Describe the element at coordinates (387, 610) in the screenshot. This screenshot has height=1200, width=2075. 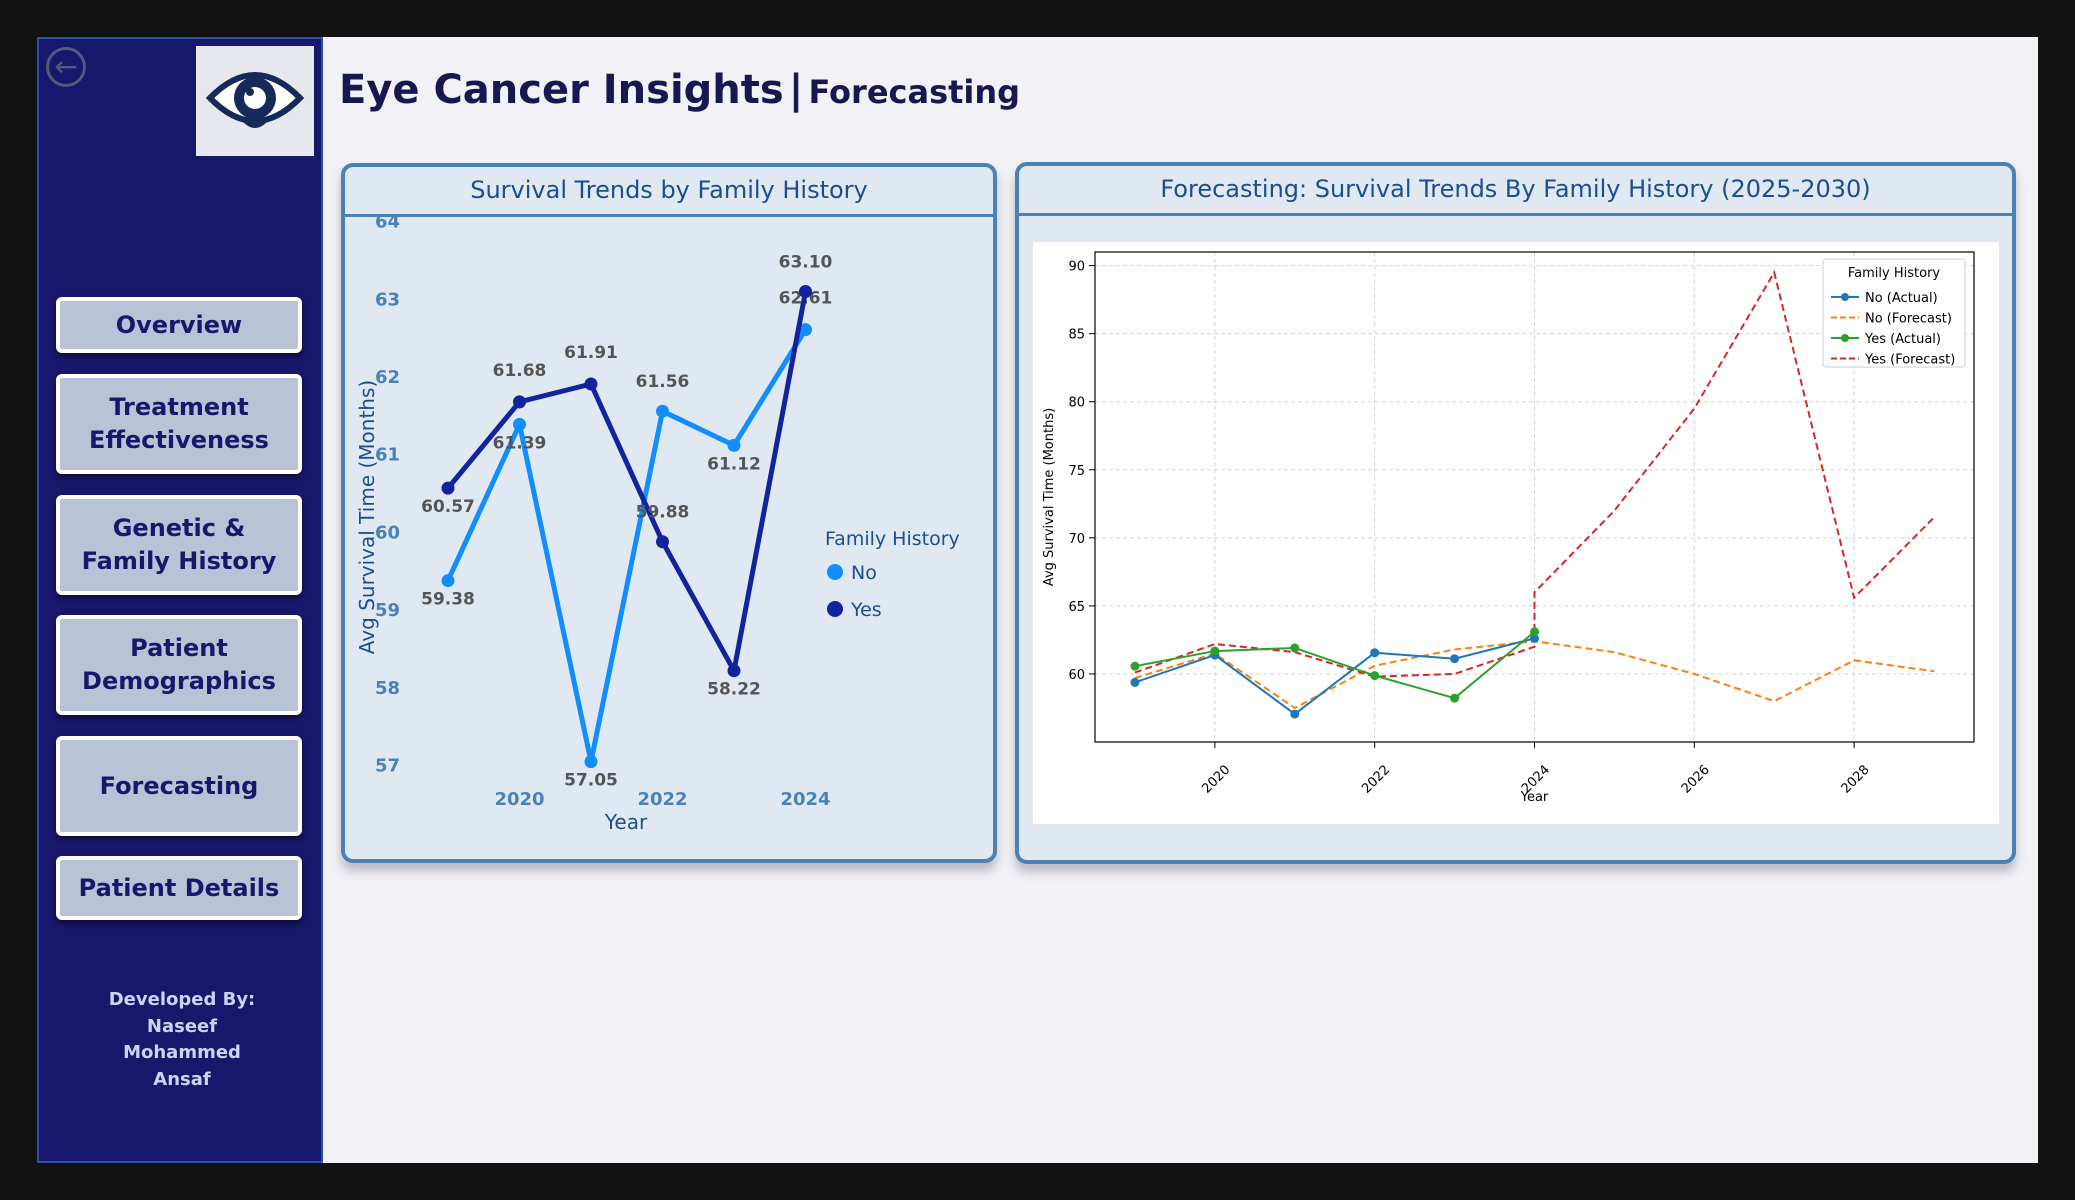
I see `chart1-y-tick-label: 59` at that location.